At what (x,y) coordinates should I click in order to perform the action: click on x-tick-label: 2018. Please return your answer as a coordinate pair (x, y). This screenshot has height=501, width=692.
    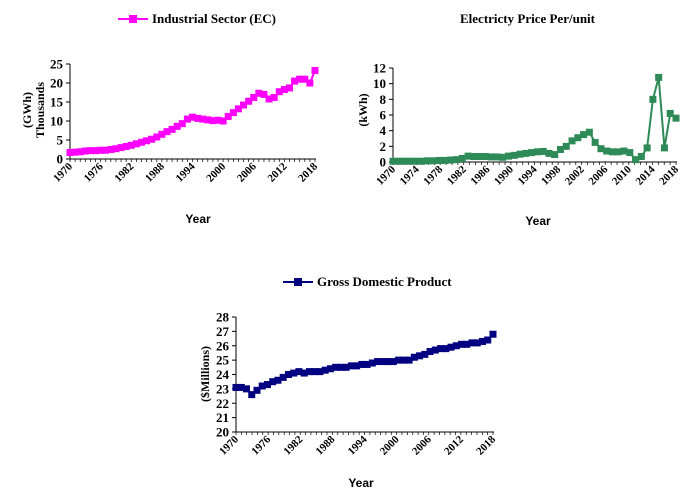
    Looking at the image, I should click on (669, 175).